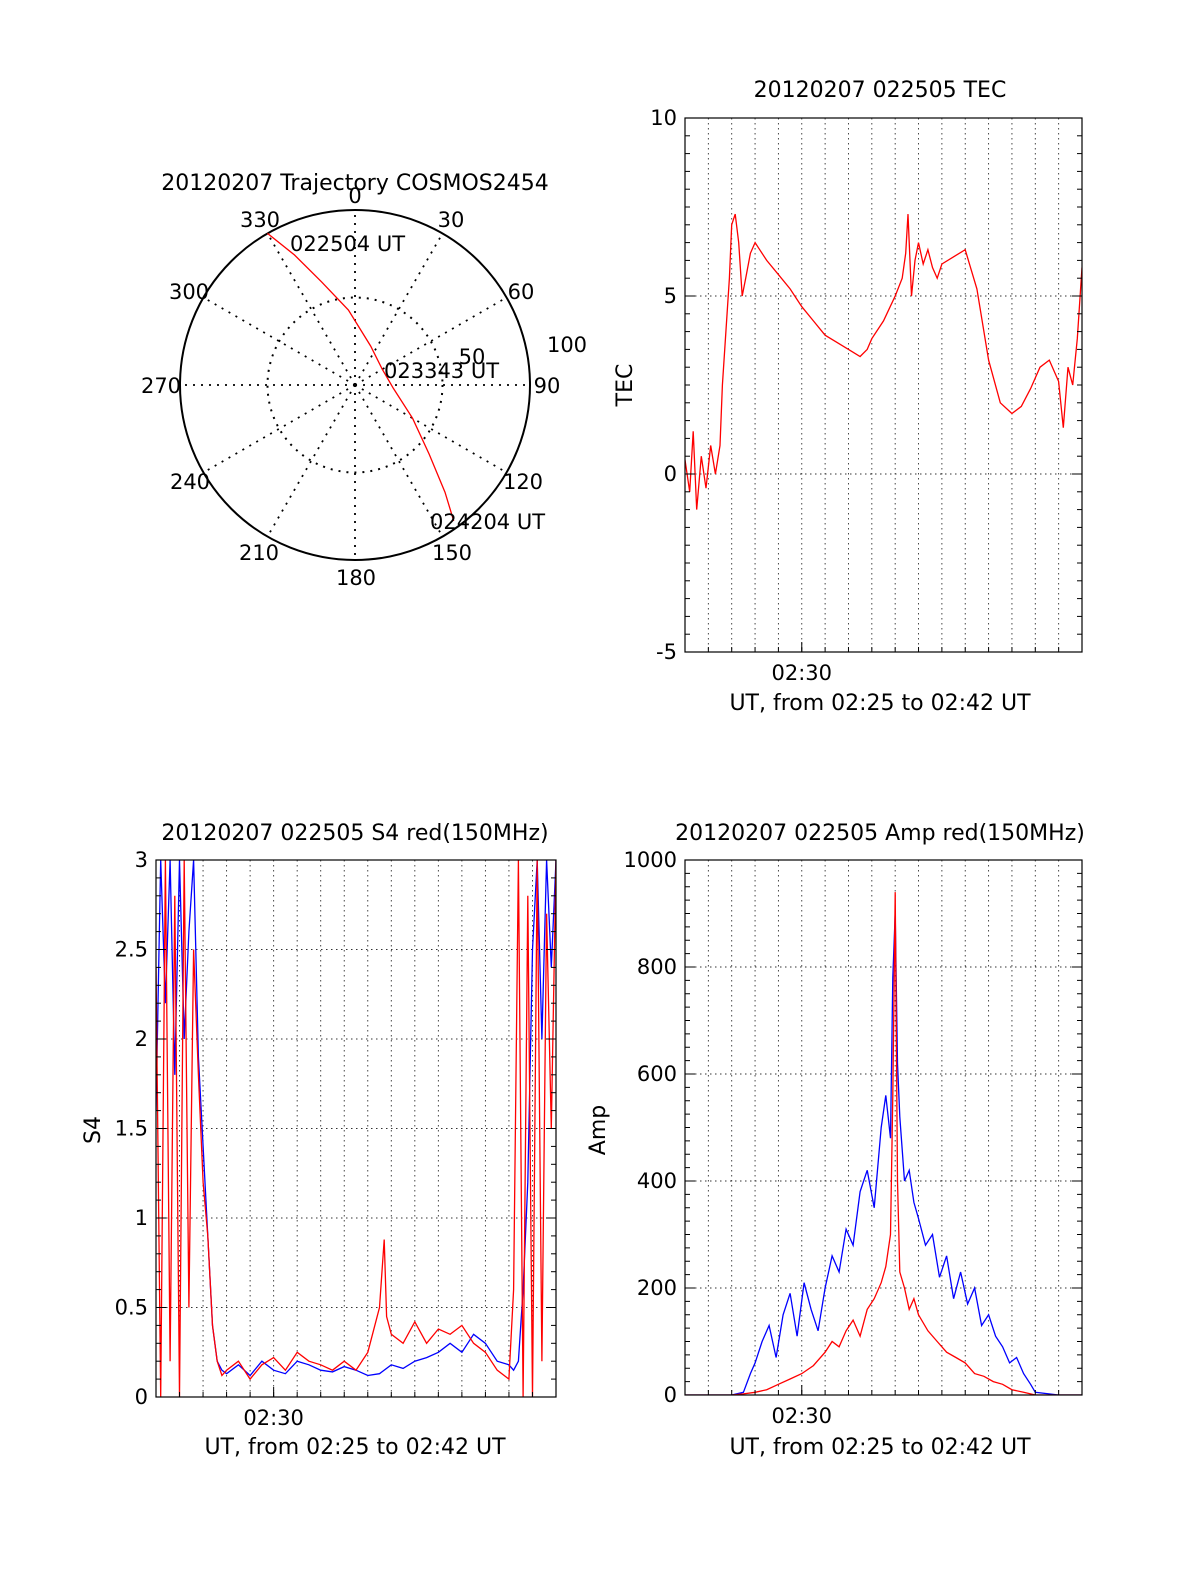  I want to click on polar-angle-labels: 0 30 60 90 120 150 180 210 240 270 300 330, so click(350, 387).